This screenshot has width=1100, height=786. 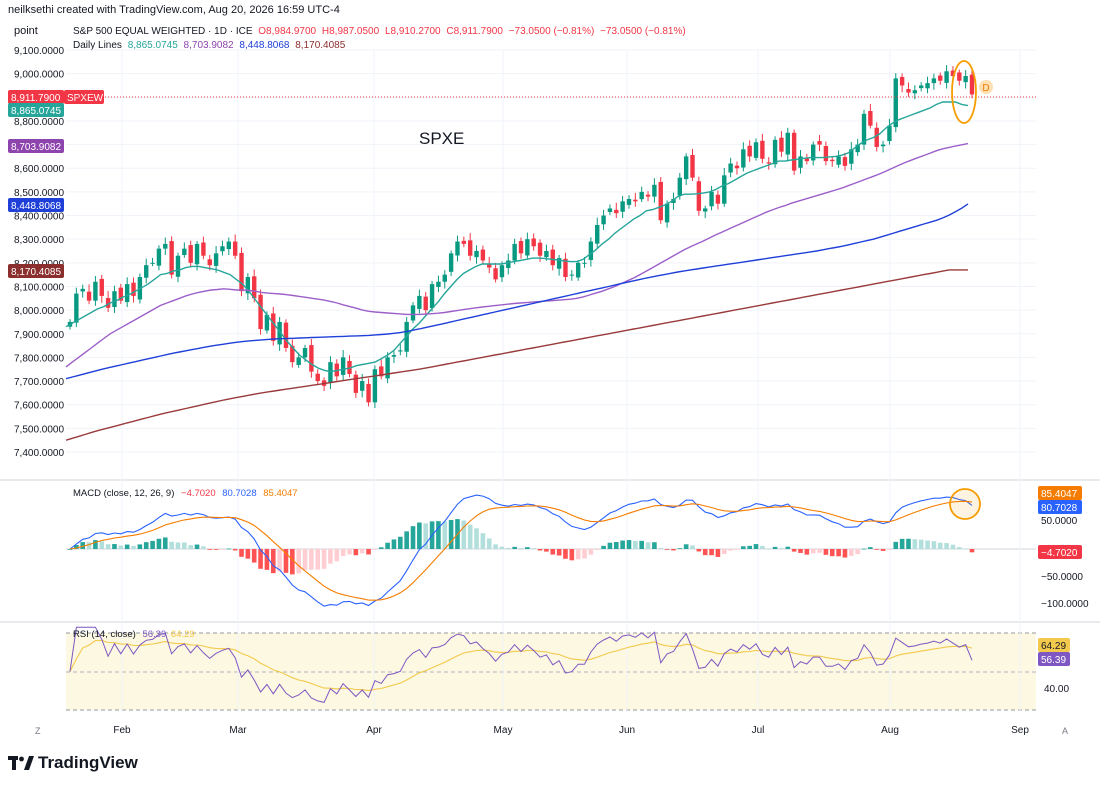 What do you see at coordinates (85, 98) in the screenshot?
I see `symbol-tag: SPXEW` at bounding box center [85, 98].